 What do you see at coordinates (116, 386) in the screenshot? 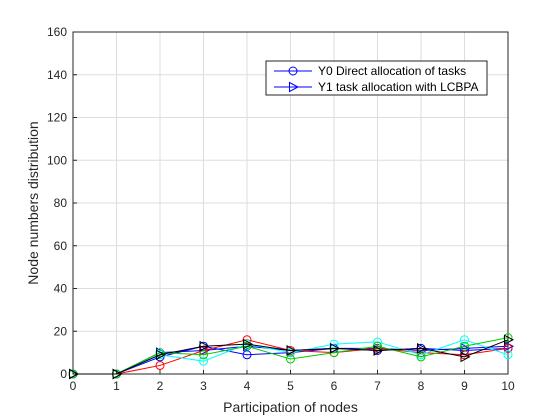
I see `x-tick-label: 1` at bounding box center [116, 386].